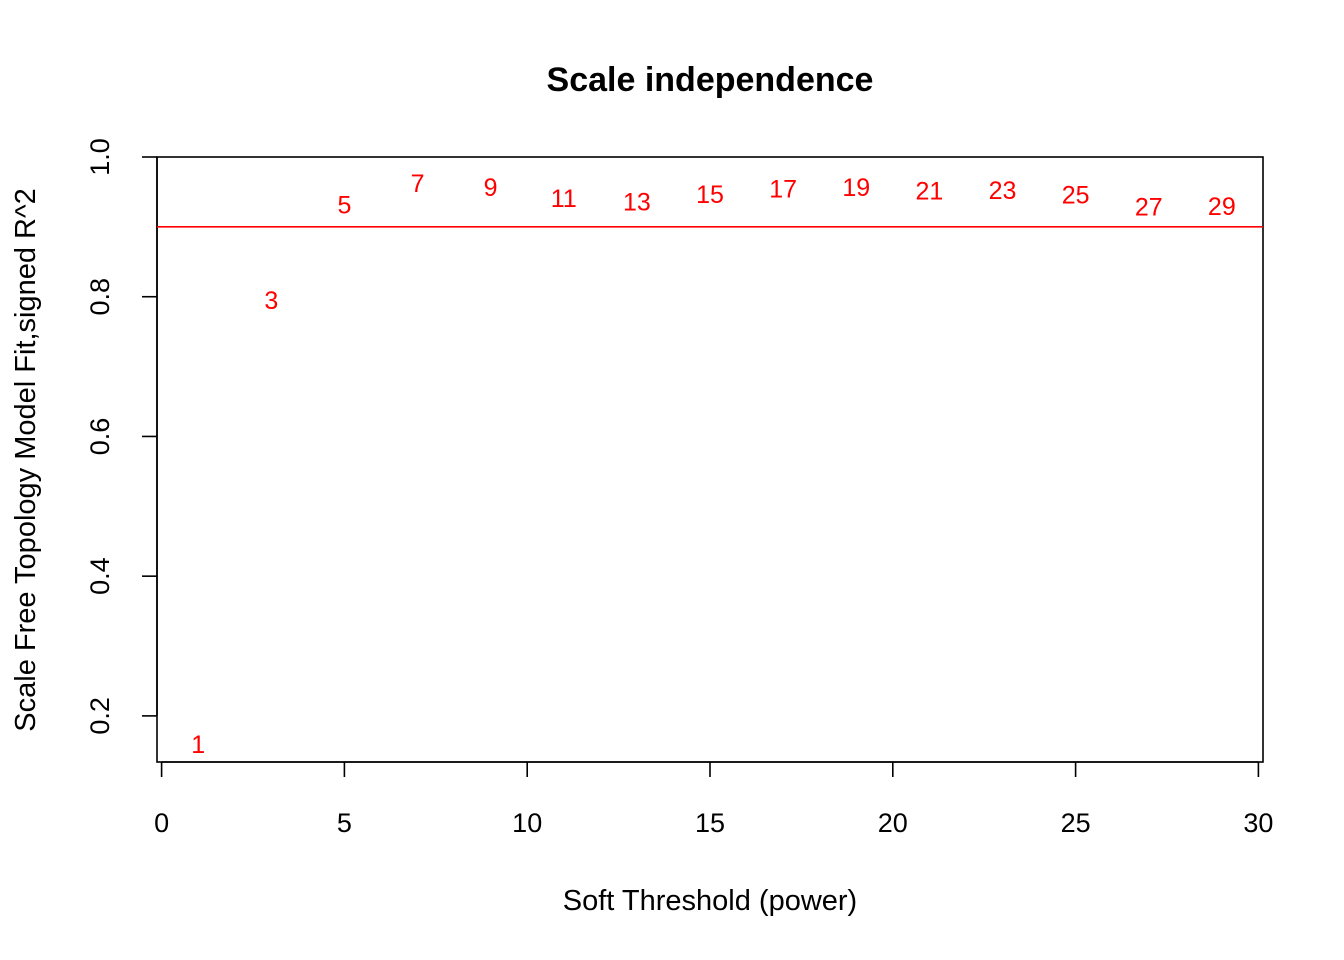 This screenshot has width=1344, height=960. I want to click on point-label: 15, so click(710, 195).